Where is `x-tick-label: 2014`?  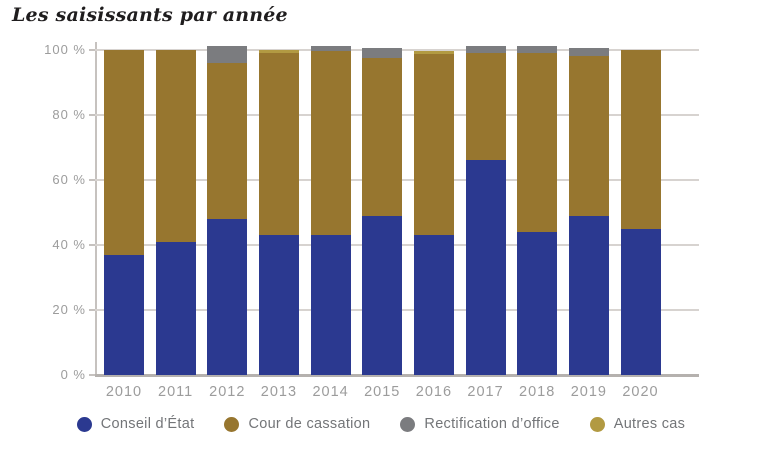
x-tick-label: 2014 is located at coordinates (330, 392).